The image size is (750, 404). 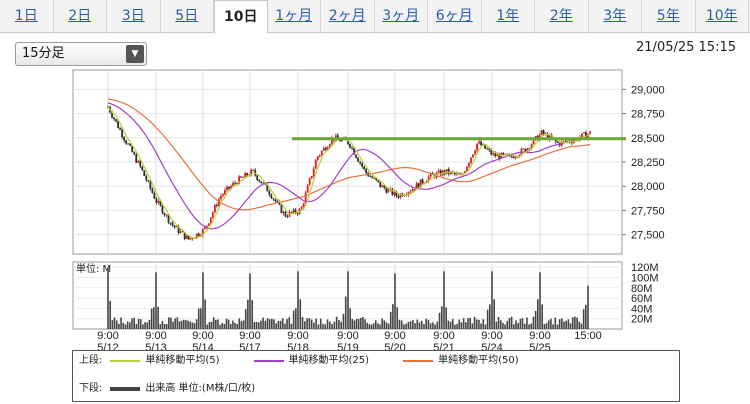 What do you see at coordinates (187, 16) in the screenshot?
I see `tab-3: 5日` at bounding box center [187, 16].